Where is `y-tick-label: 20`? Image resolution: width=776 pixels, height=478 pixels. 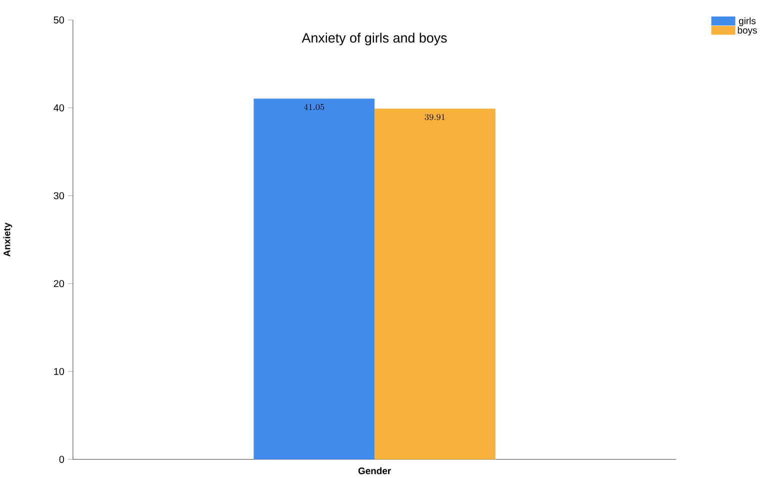 y-tick-label: 20 is located at coordinates (59, 283).